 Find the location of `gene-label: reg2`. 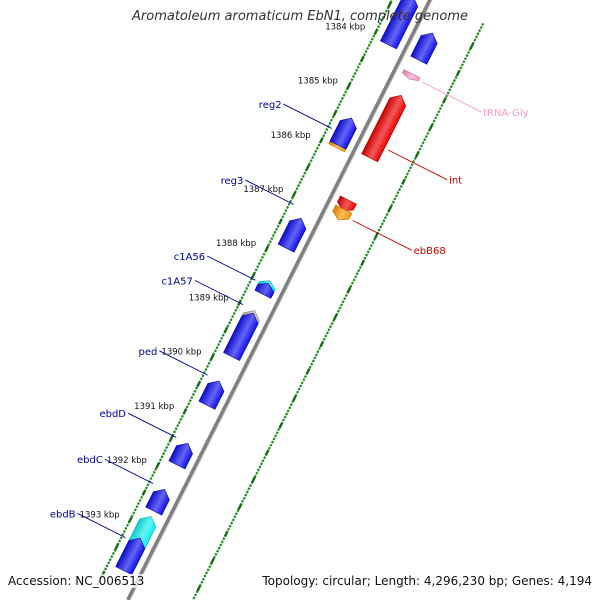

gene-label: reg2 is located at coordinates (270, 105).